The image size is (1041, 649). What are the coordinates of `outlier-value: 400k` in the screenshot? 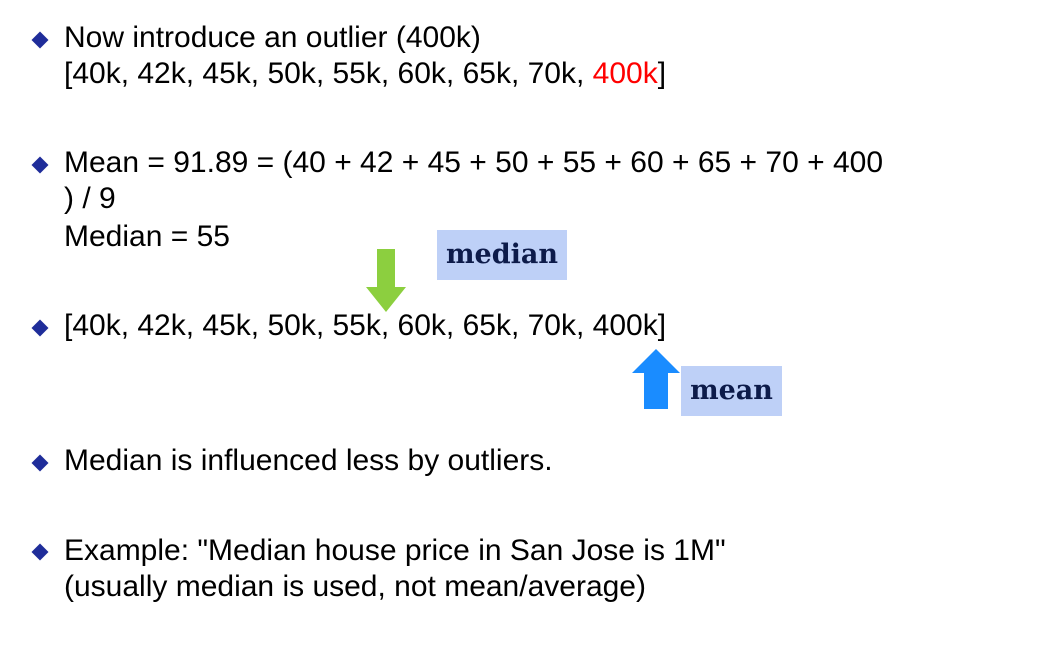 It's located at (625, 73).